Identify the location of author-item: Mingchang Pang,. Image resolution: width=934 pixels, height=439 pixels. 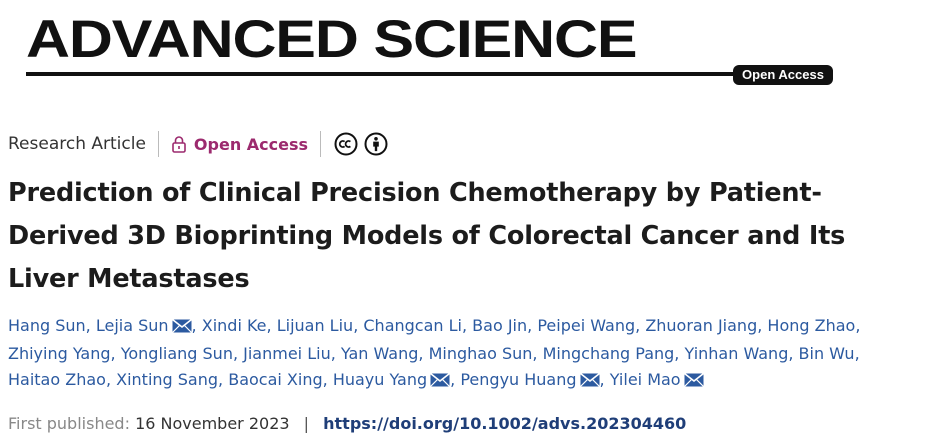
(611, 353).